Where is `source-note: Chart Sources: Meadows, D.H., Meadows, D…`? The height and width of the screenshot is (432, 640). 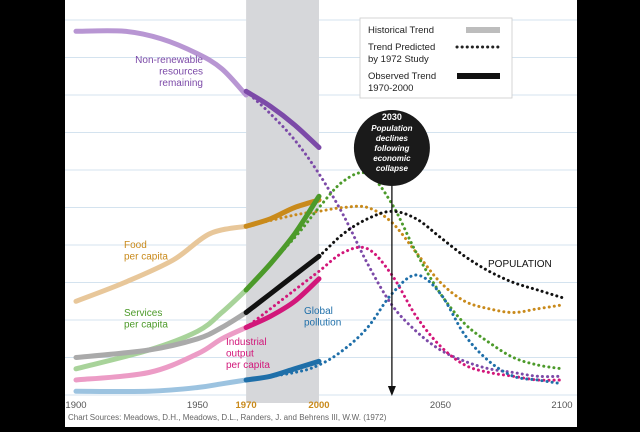
source-note: Chart Sources: Meadows, D.H., Meadows, D… is located at coordinates (227, 417).